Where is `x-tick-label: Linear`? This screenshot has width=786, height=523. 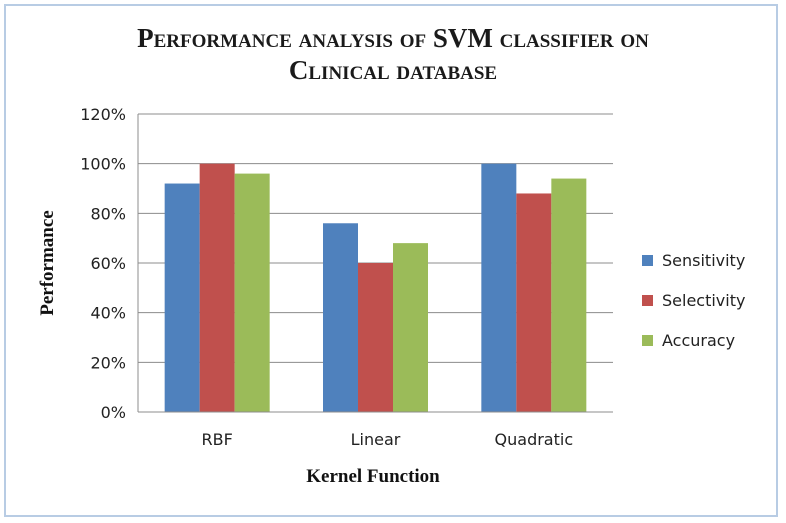 x-tick-label: Linear is located at coordinates (376, 439).